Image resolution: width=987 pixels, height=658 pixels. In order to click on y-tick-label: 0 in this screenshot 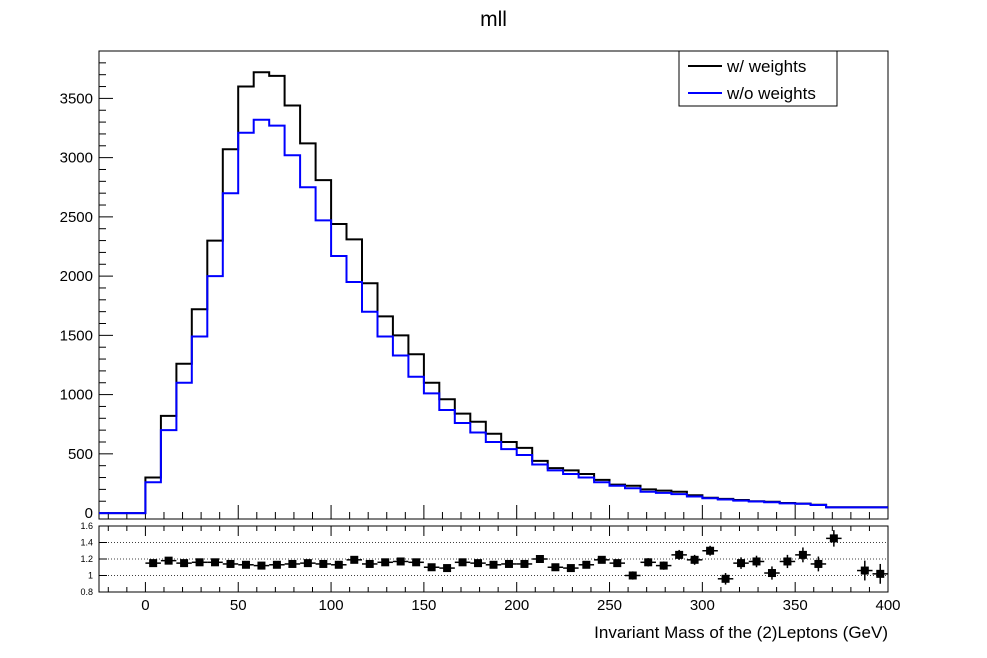, I will do `click(89, 513)`.